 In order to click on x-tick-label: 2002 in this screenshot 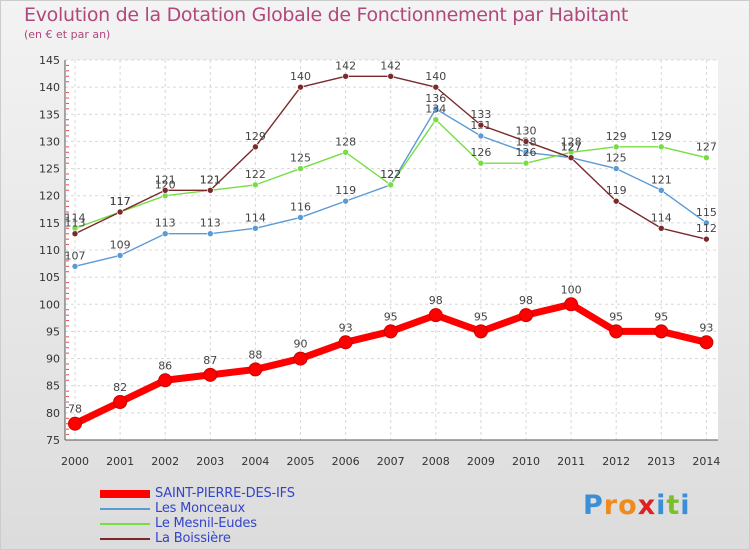, I will do `click(165, 461)`.